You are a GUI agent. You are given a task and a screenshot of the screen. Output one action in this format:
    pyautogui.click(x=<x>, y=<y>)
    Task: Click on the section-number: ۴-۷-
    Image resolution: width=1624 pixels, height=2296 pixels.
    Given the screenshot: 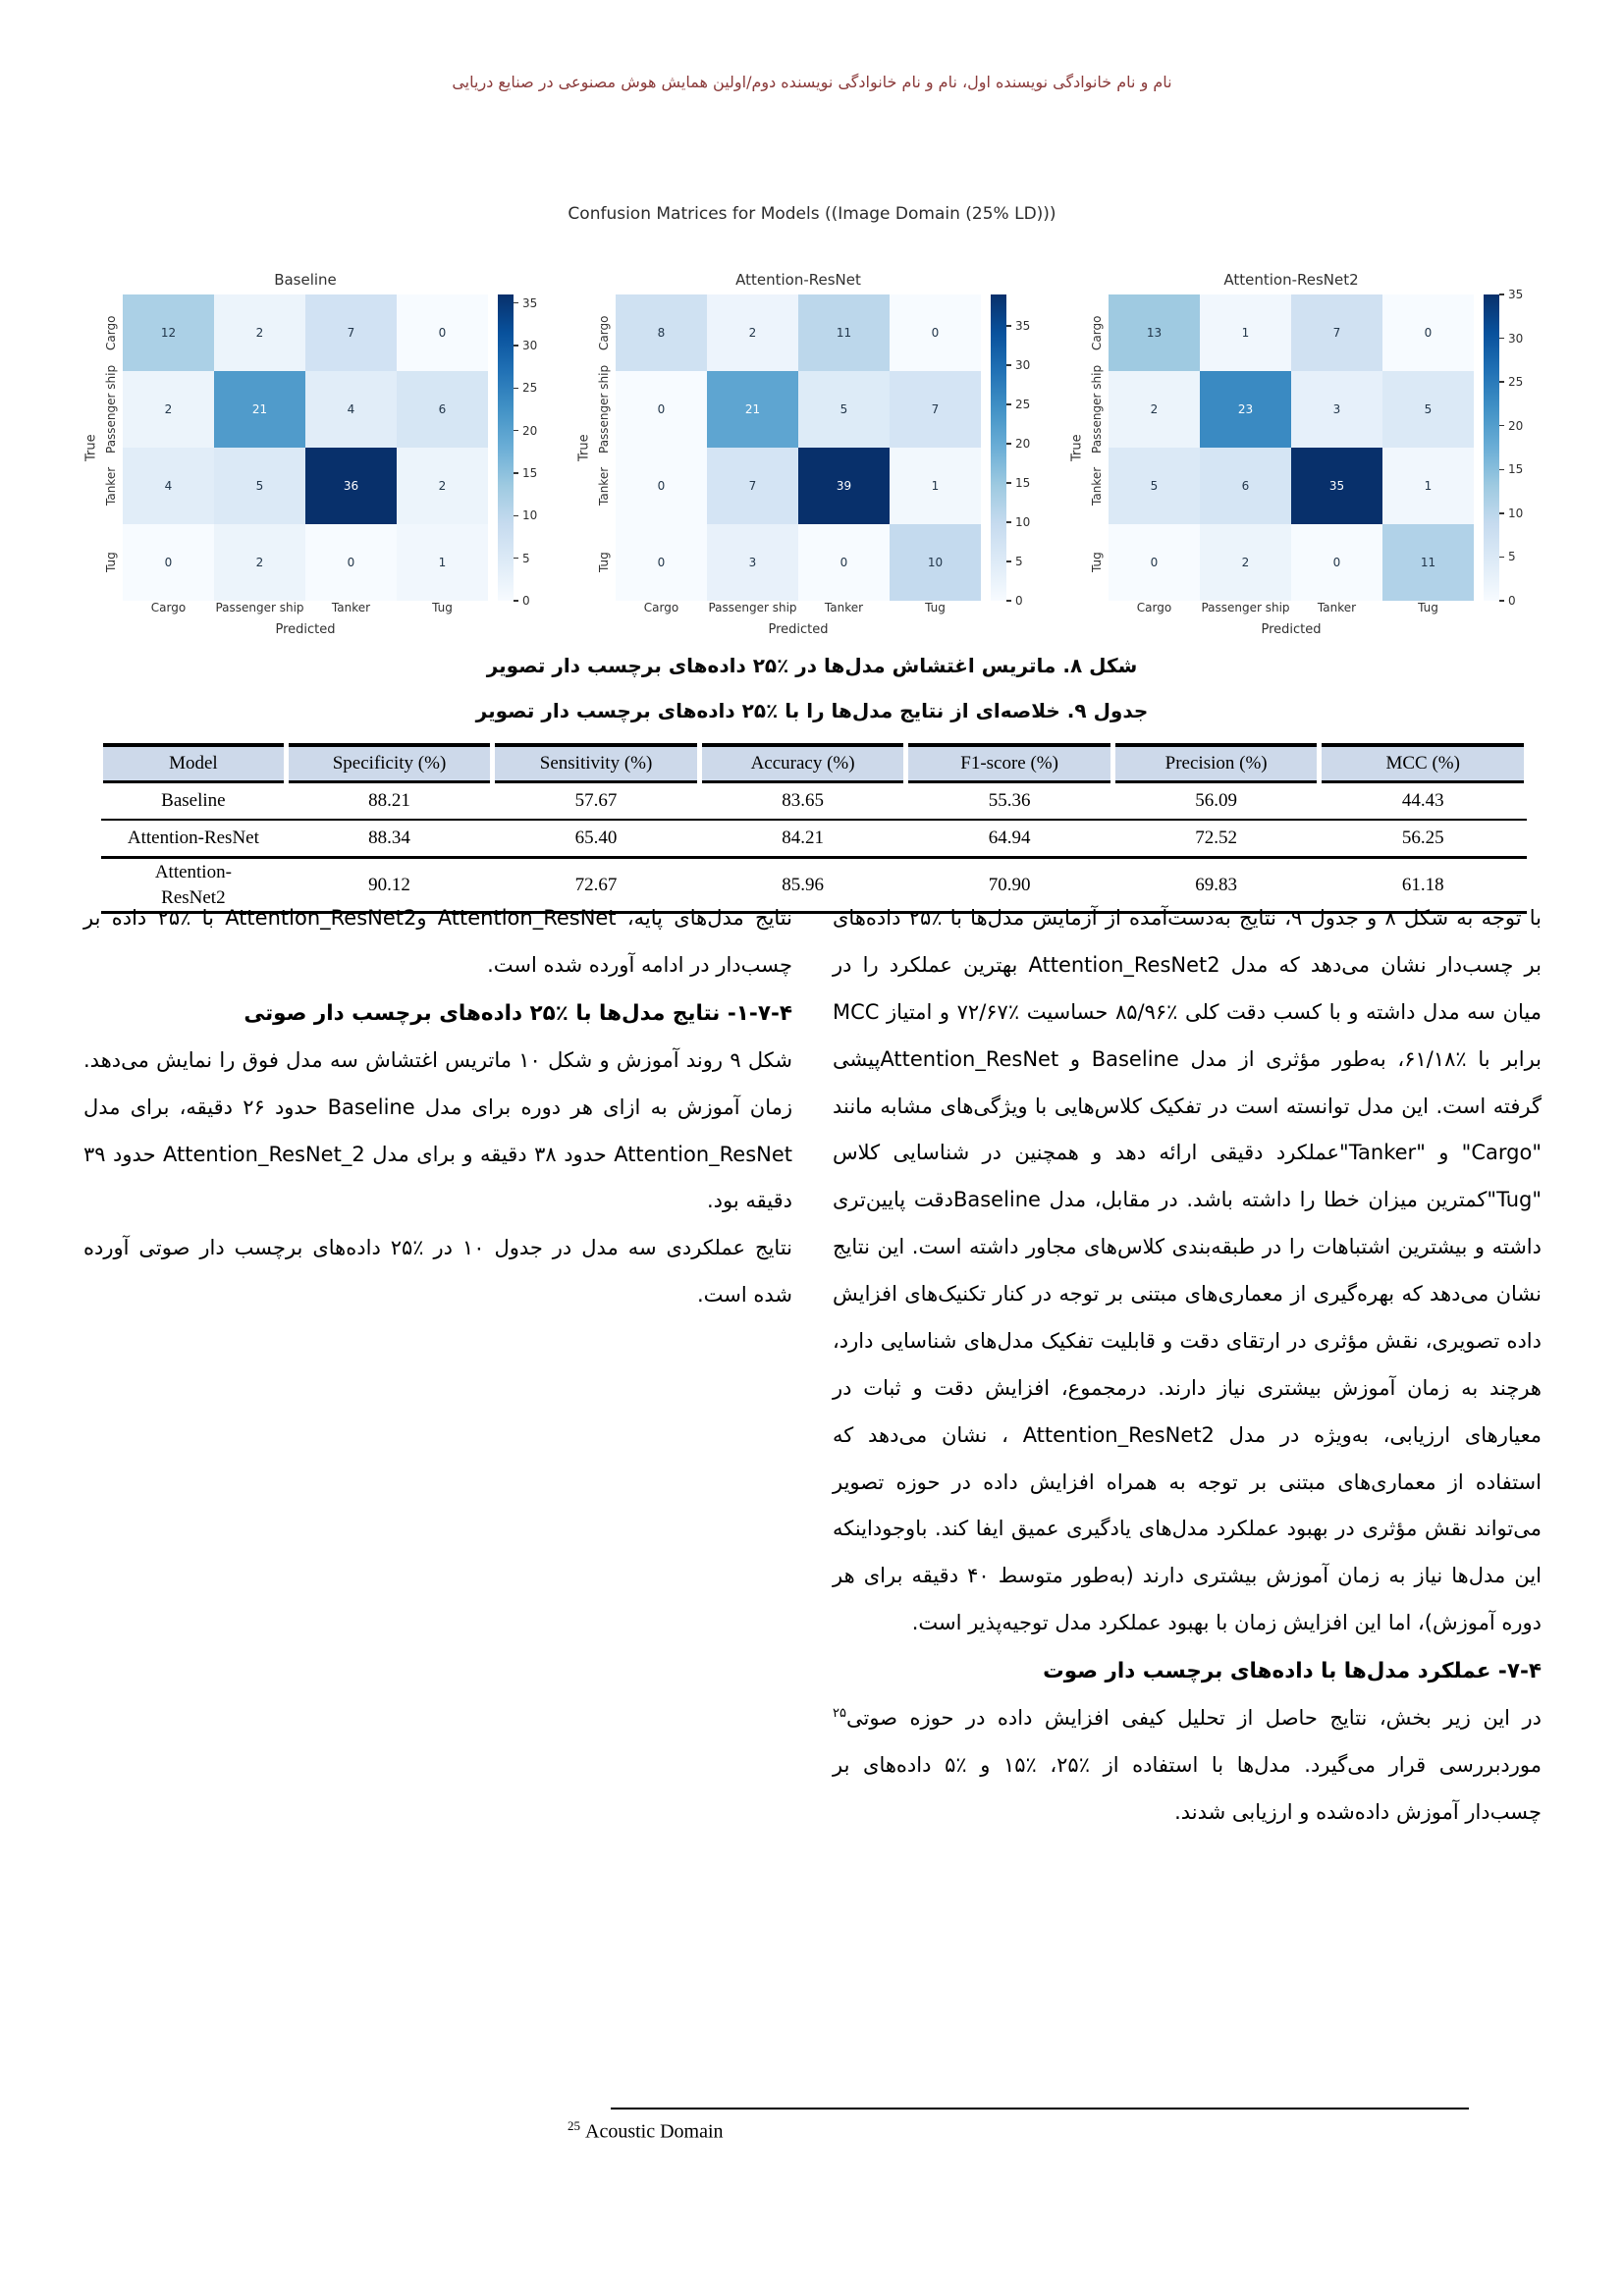 What is the action you would take?
    pyautogui.click(x=1519, y=1671)
    